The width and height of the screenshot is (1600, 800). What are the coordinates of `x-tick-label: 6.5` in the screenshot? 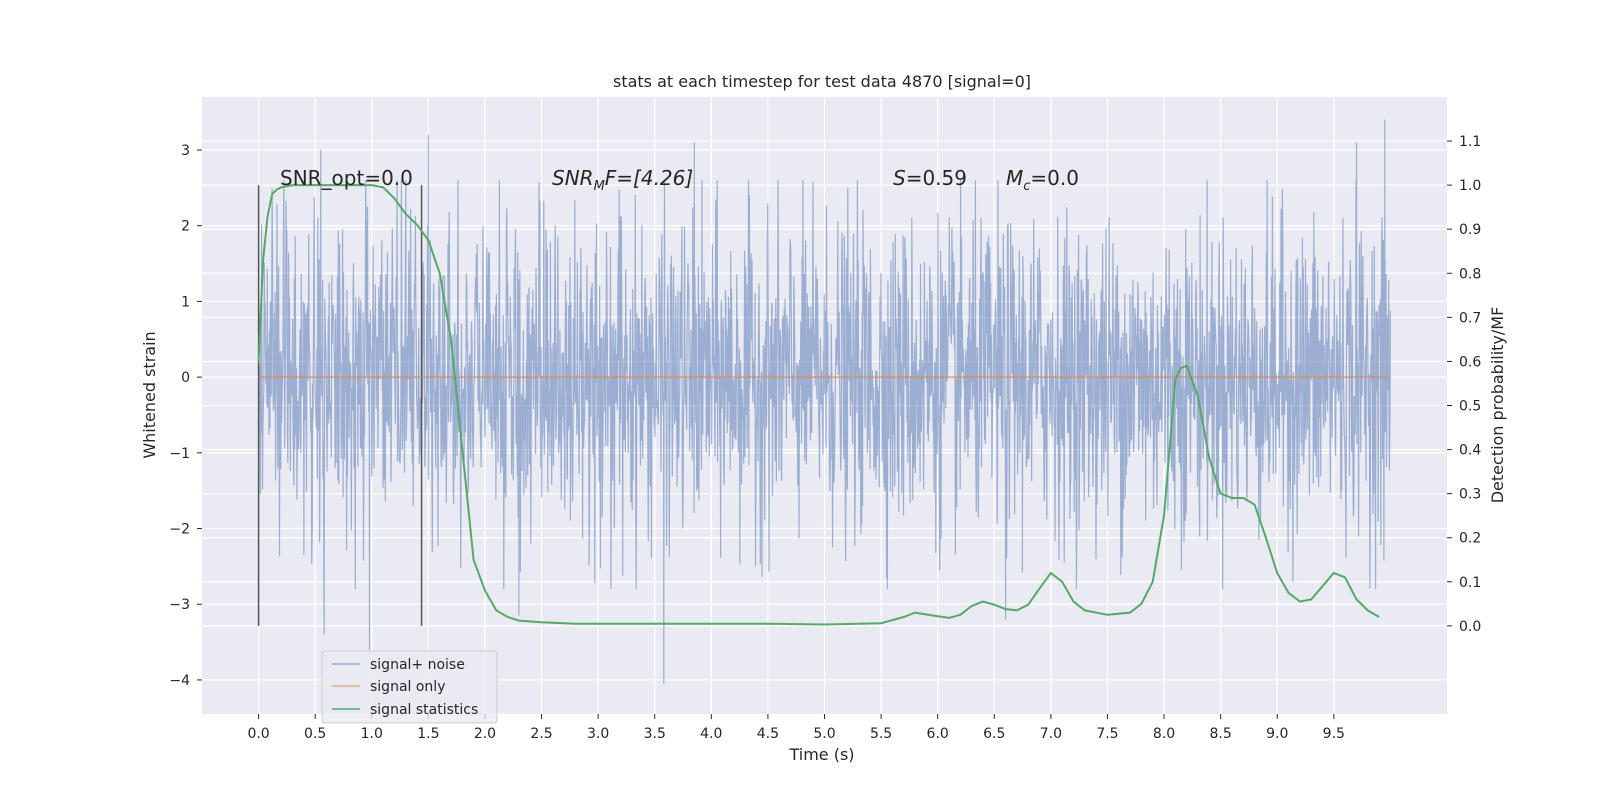 It's located at (994, 734).